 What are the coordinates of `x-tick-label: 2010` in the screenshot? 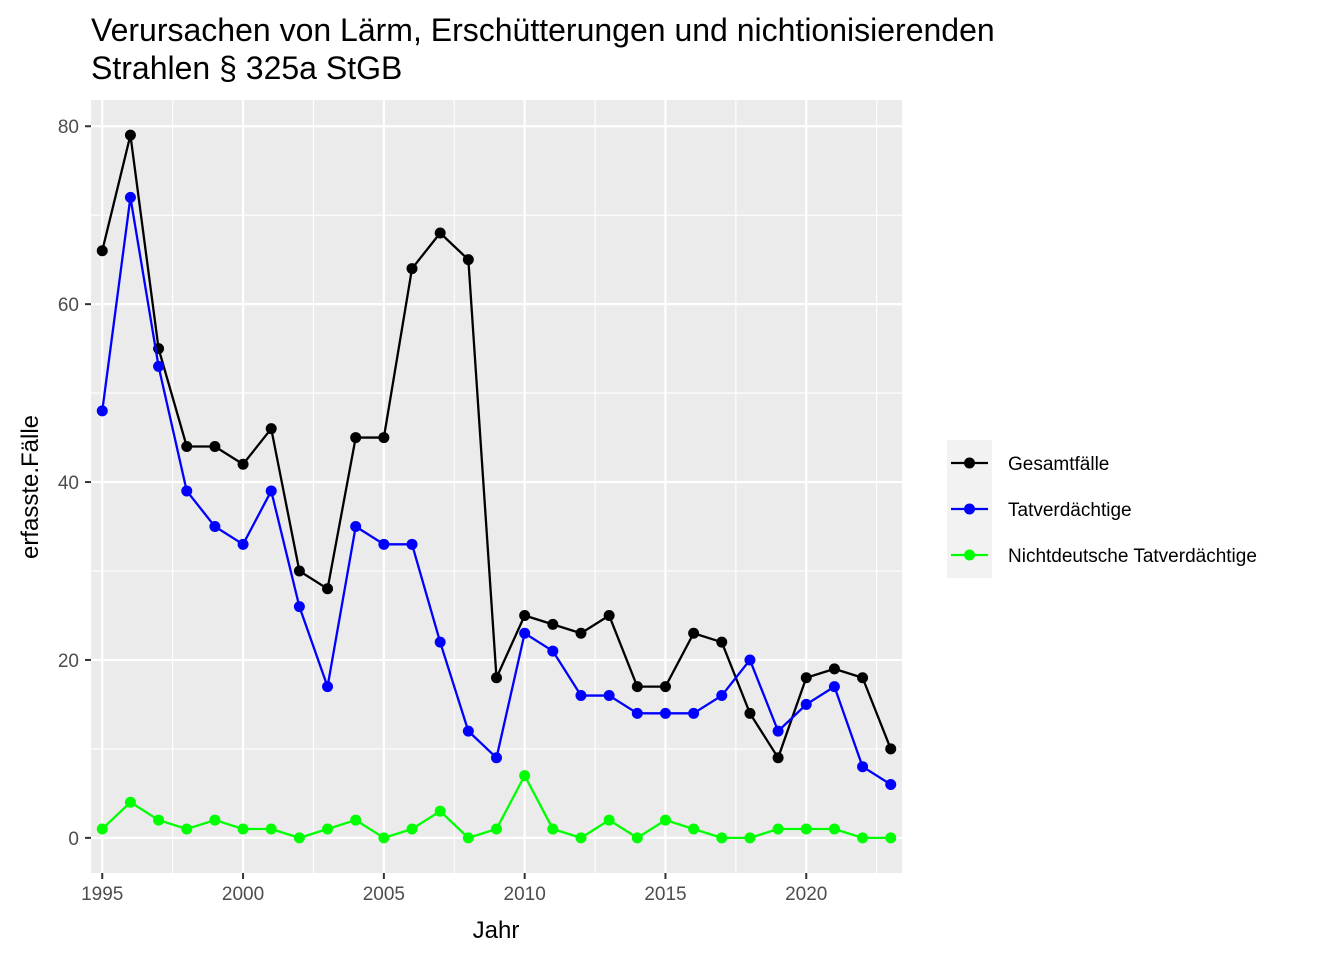 It's located at (525, 894).